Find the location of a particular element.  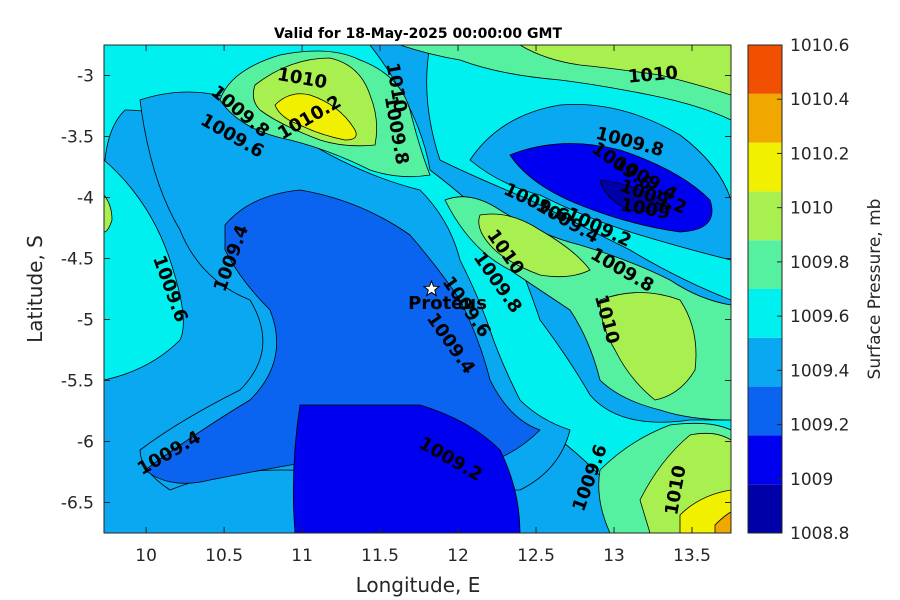

colorbar-tick-label: 1009.2 is located at coordinates (819, 426).